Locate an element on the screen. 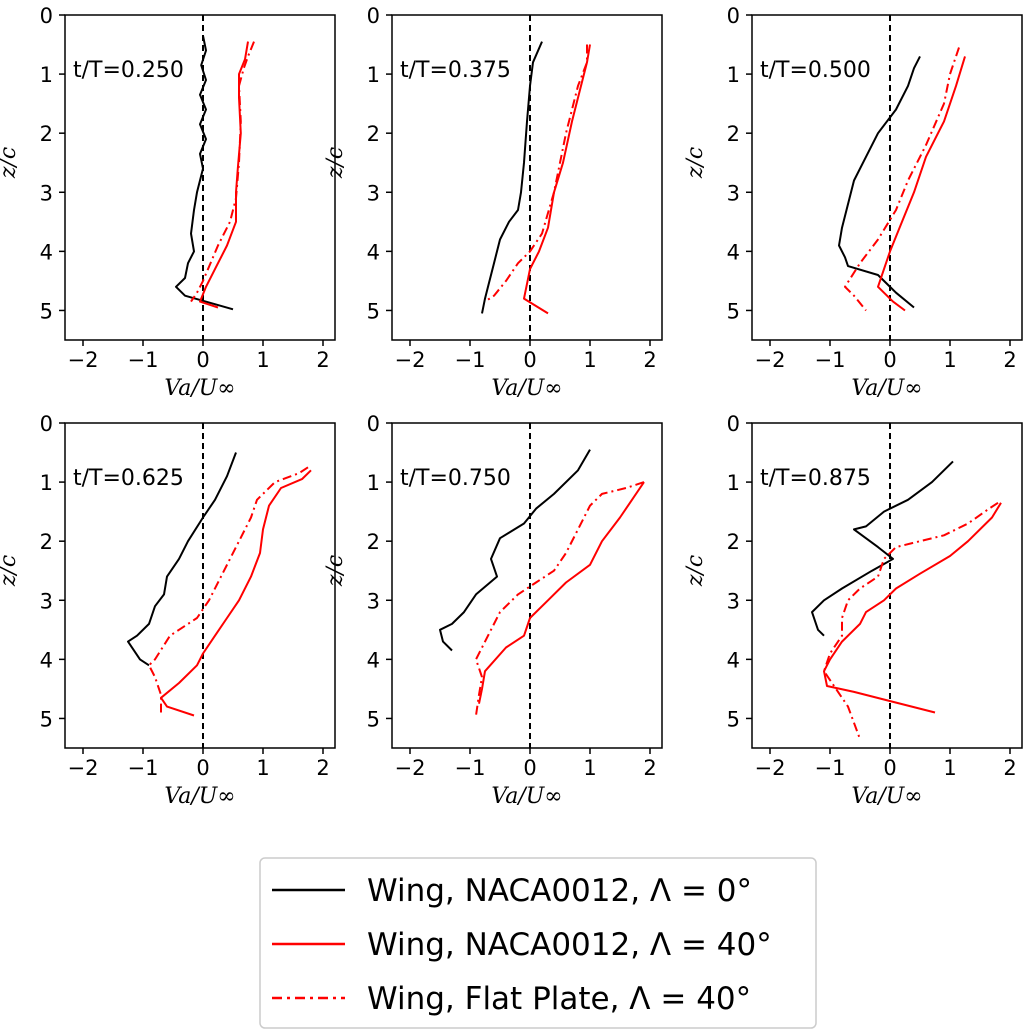 The height and width of the screenshot is (1036, 1031). panel-2: −2 −1 0 1 2 0 1 2 3 4 5 Va/U∞ z/c t/T=0.375 is located at coordinates (493, 202).